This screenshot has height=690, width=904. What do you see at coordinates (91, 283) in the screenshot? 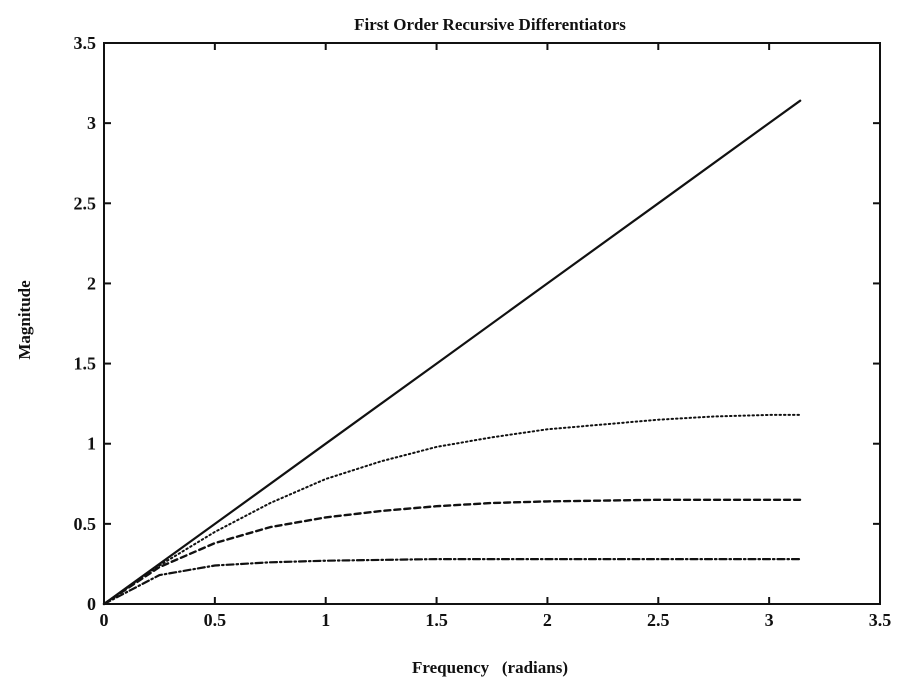
I see `y-tick-label: 2` at bounding box center [91, 283].